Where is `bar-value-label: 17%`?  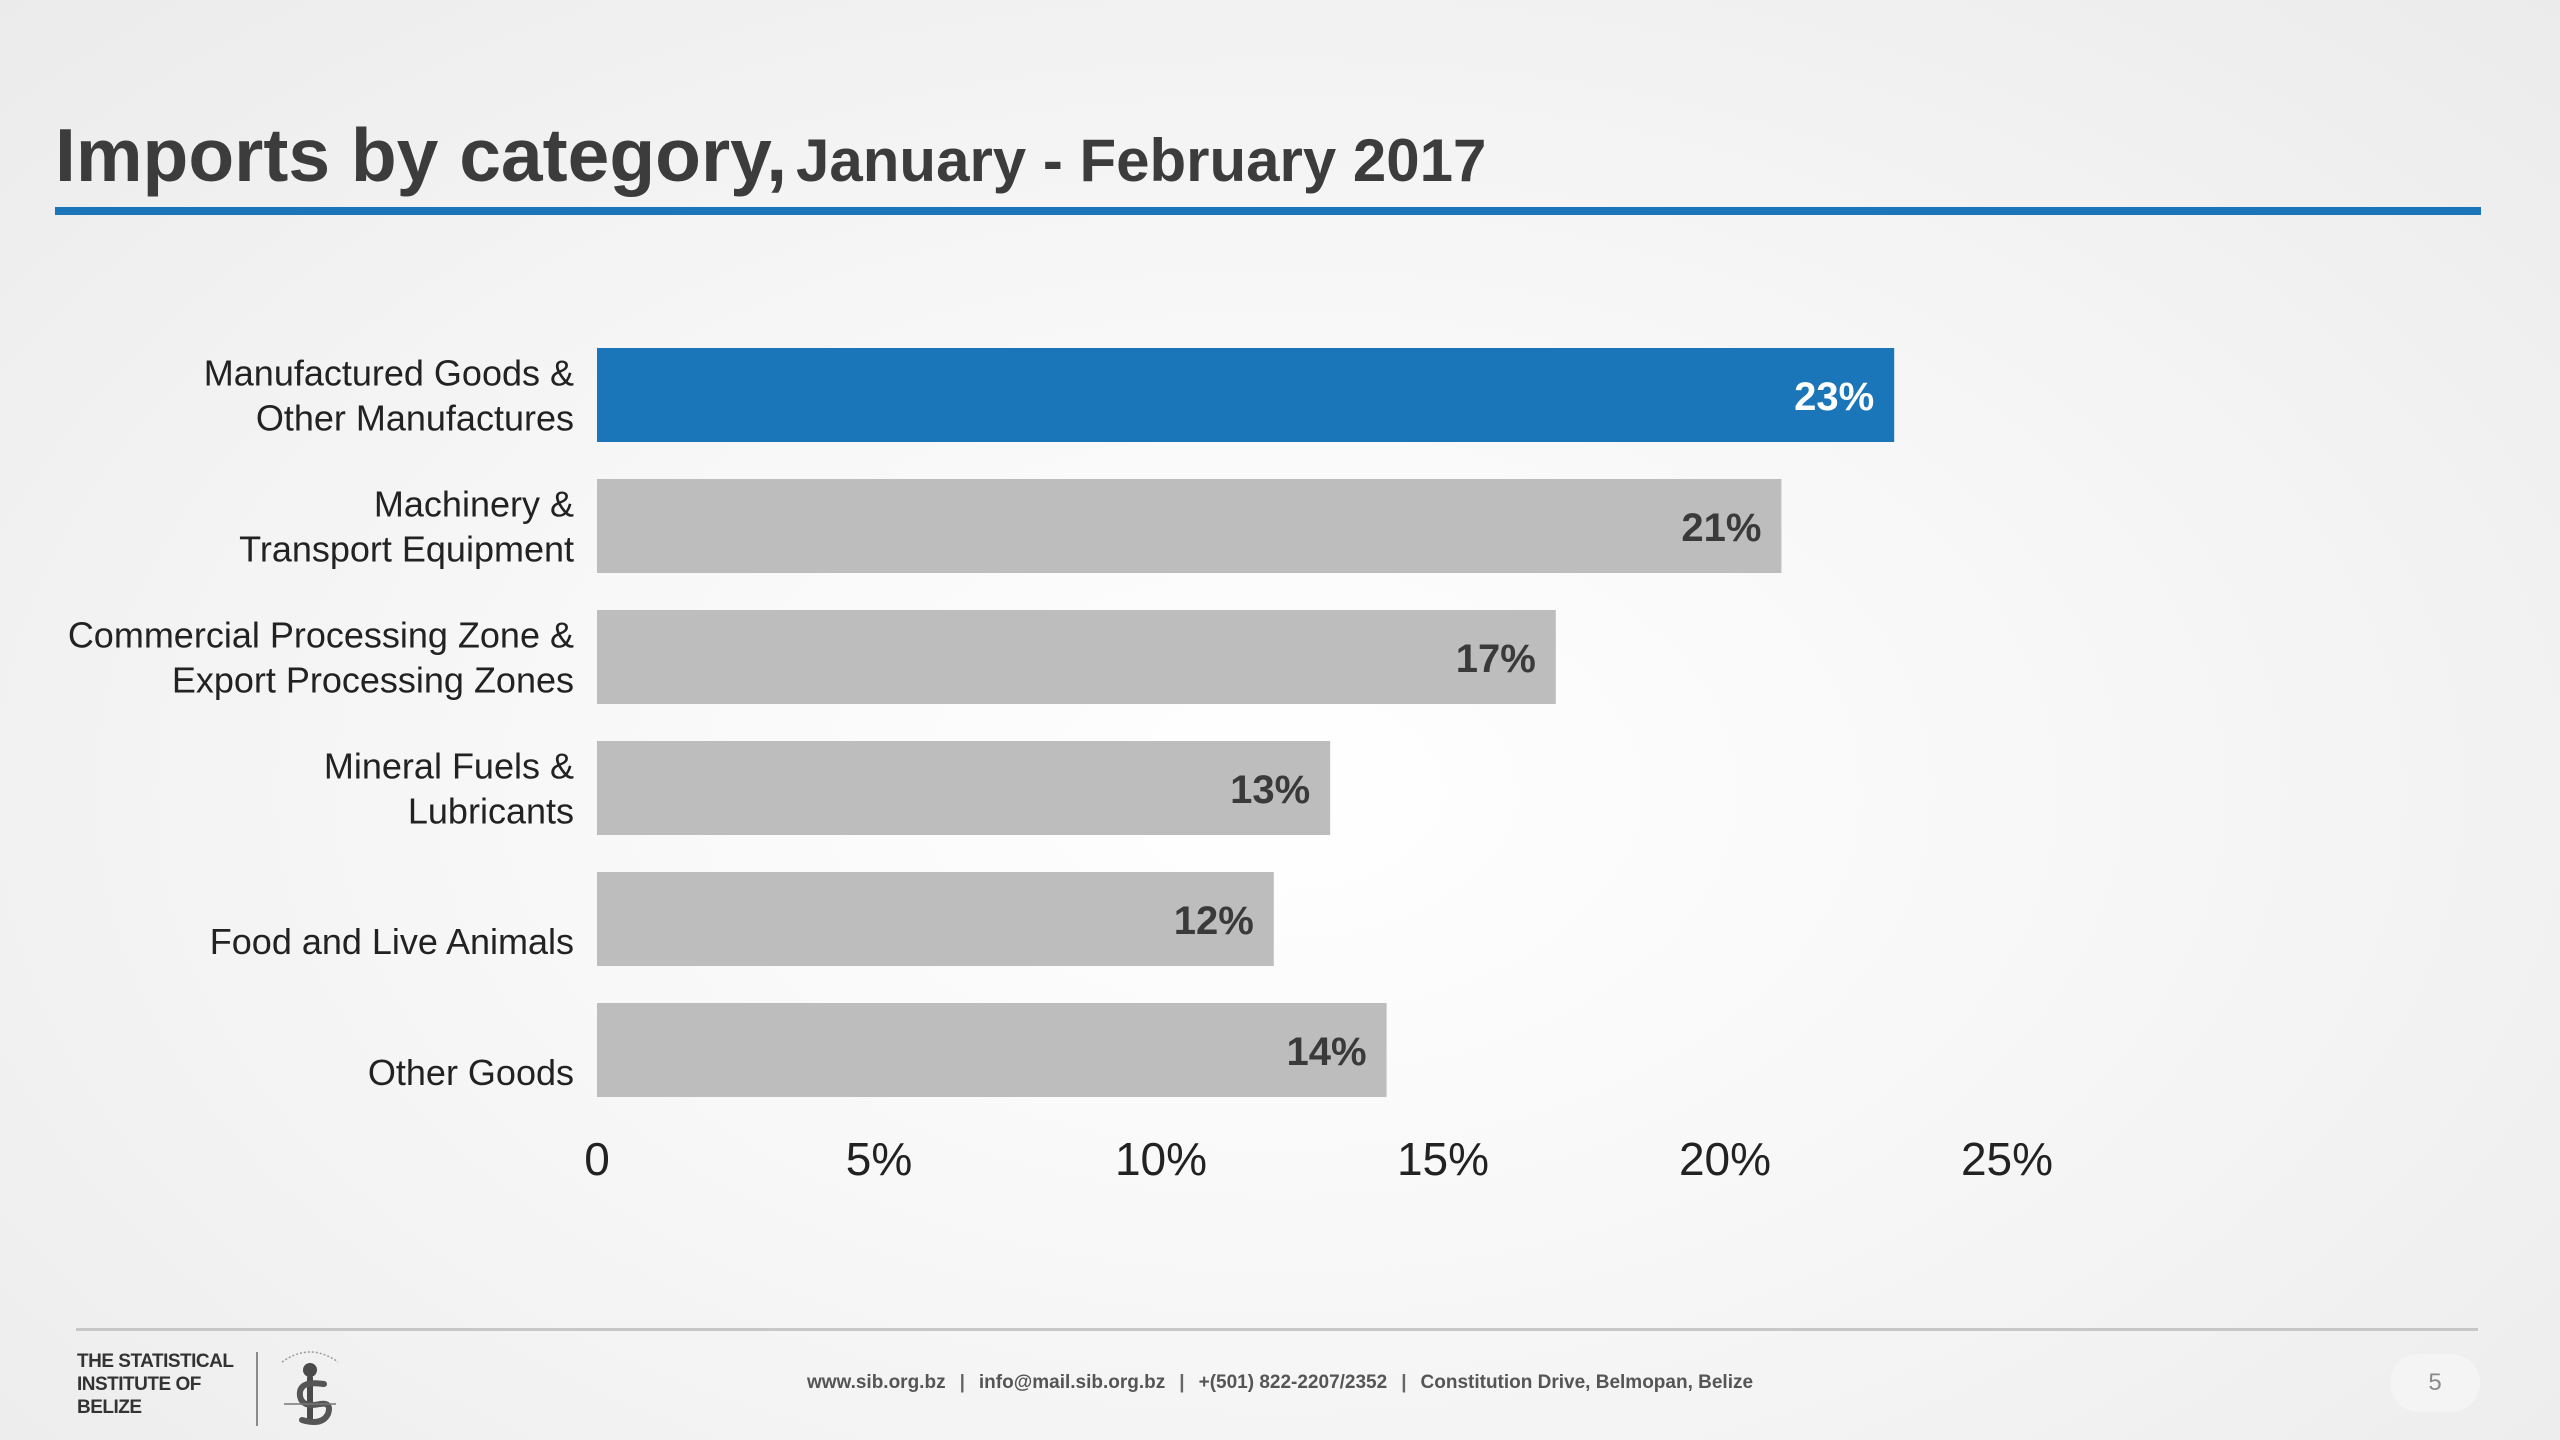 bar-value-label: 17% is located at coordinates (1496, 659).